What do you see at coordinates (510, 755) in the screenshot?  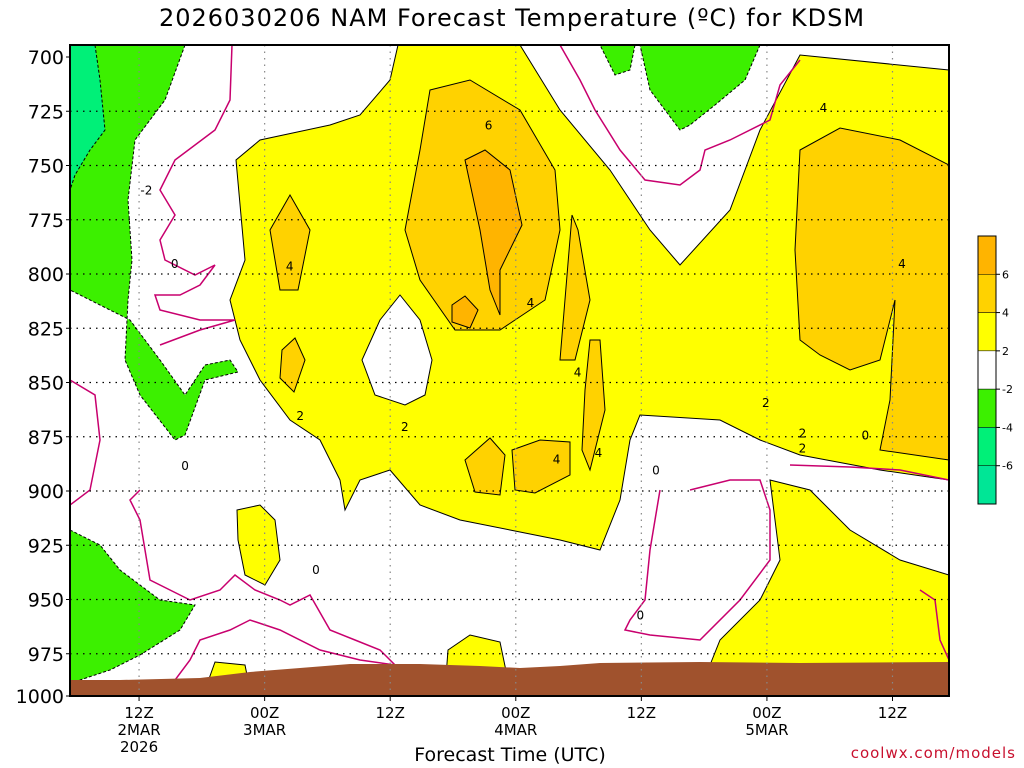 I see `x-axis-label: Forecast Time (UTC)` at bounding box center [510, 755].